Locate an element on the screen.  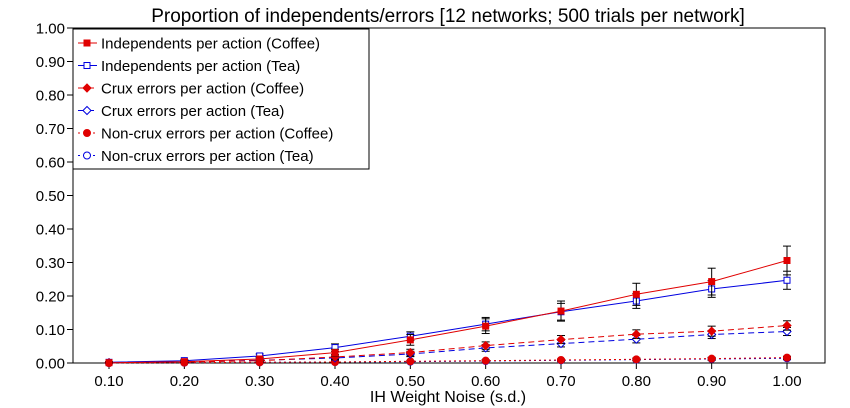
x-tick-label: 0.70 is located at coordinates (560, 381).